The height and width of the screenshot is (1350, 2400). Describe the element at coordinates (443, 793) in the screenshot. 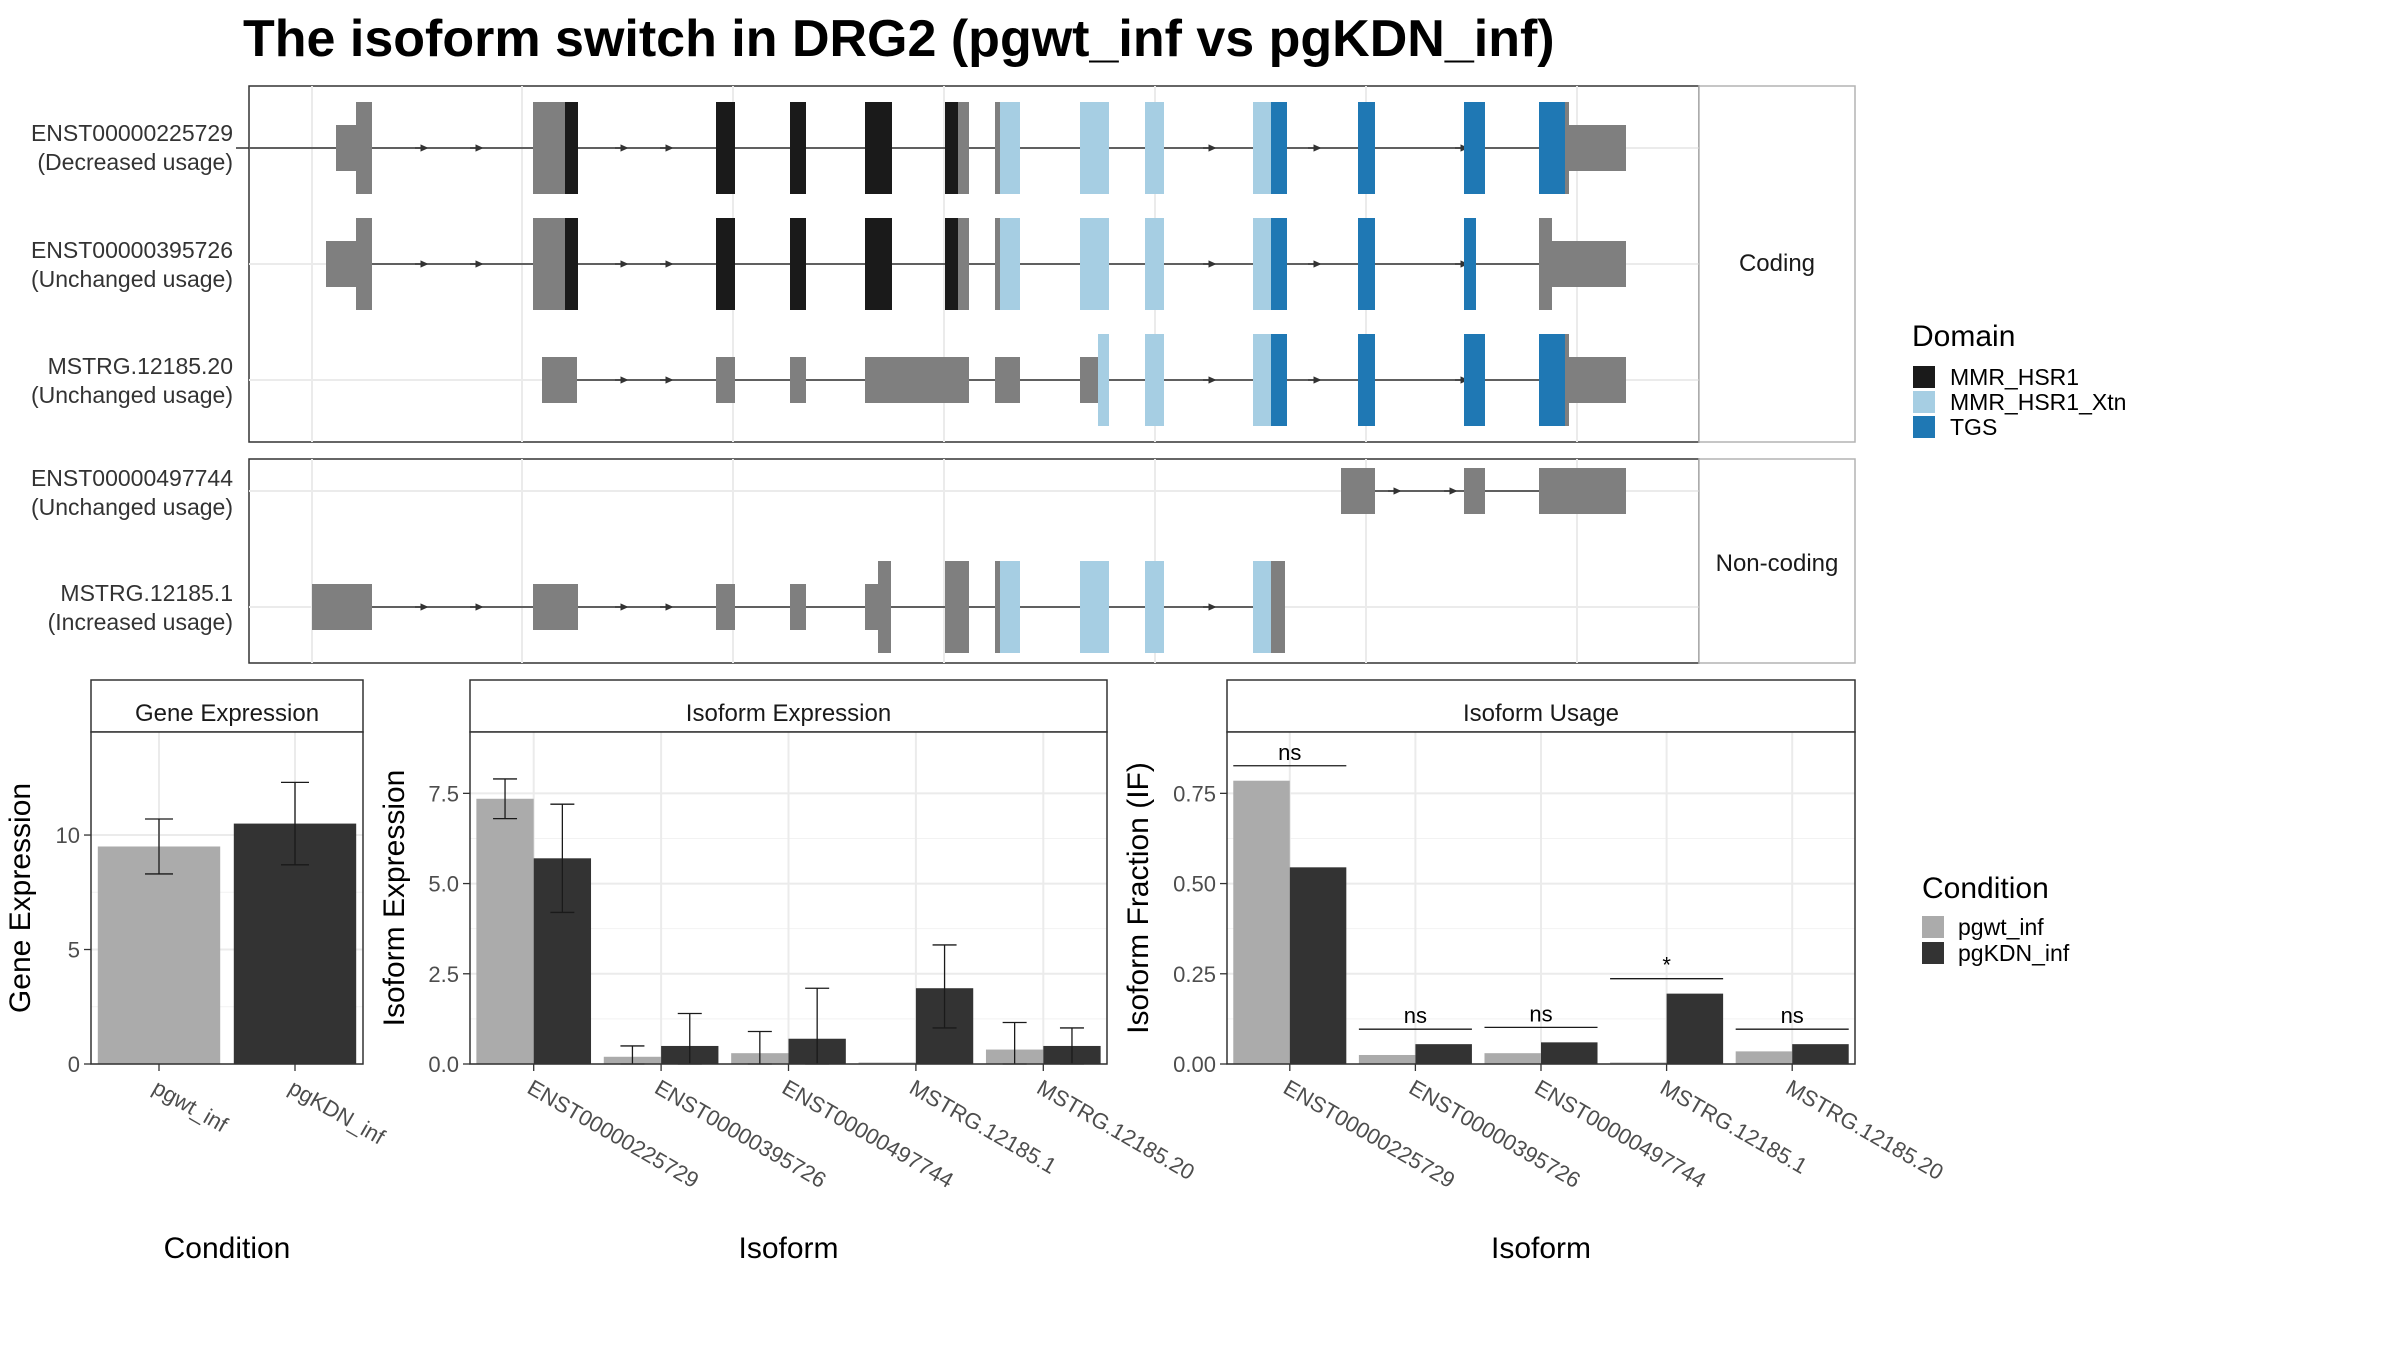

I see `y-tick-label: 7.5` at that location.